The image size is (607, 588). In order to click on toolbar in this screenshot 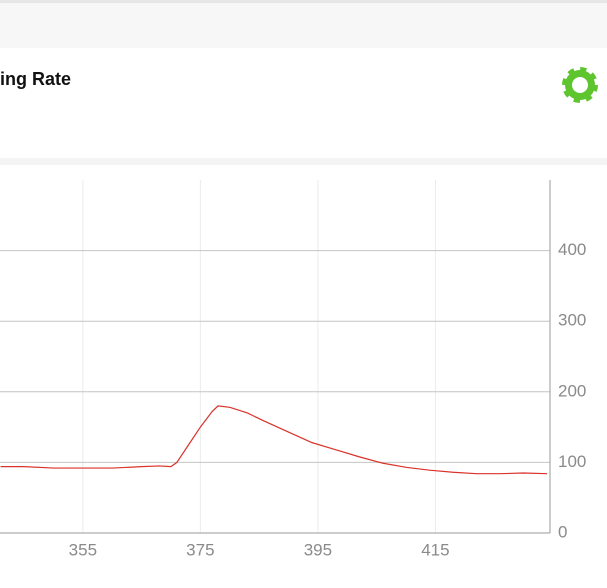, I will do `click(303, 24)`.